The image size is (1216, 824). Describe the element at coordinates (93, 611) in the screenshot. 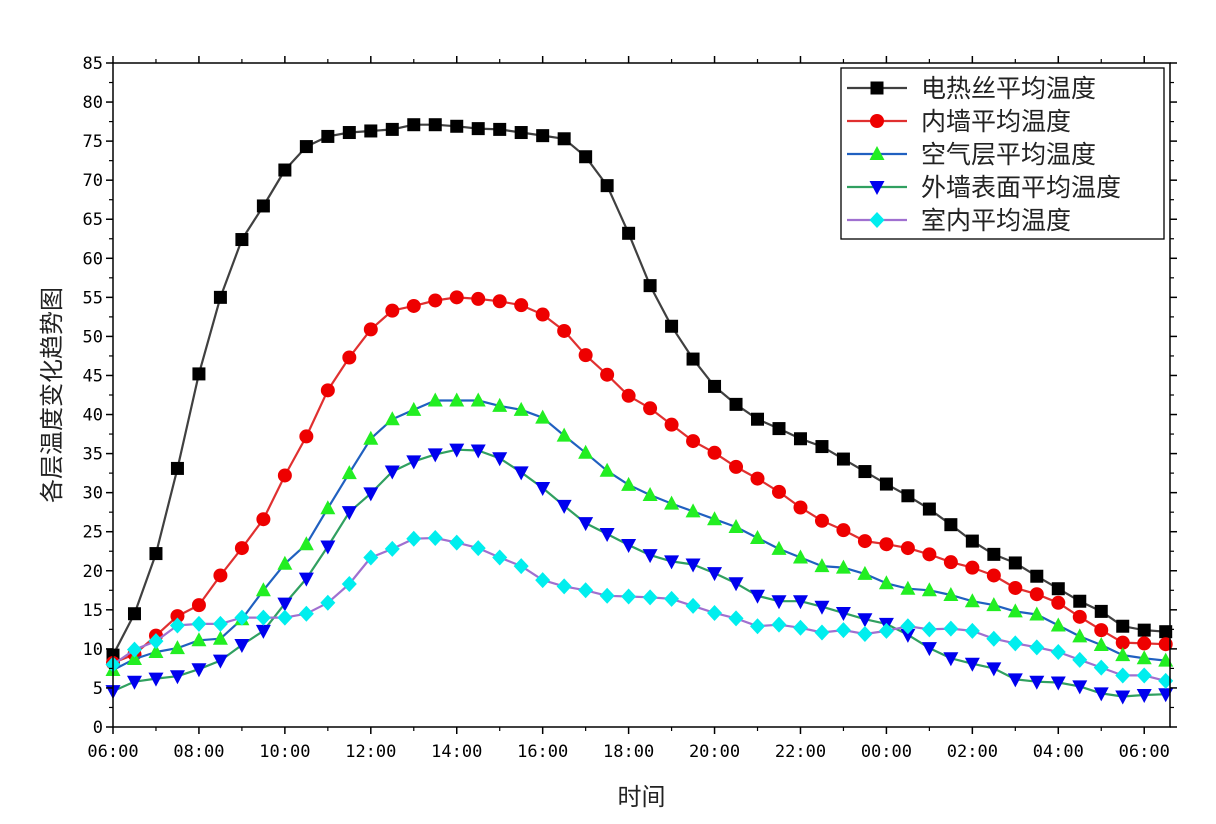

I see `y-tick-label: 15` at that location.